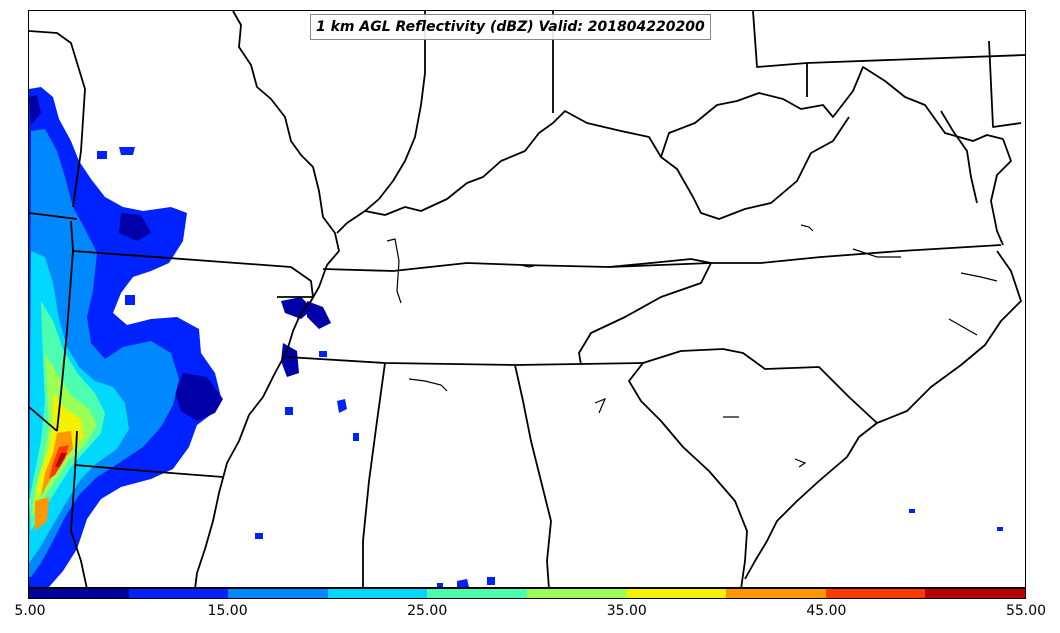 This screenshot has width=1060, height=633. I want to click on colorbar-tick-label: 15.00, so click(227, 611).